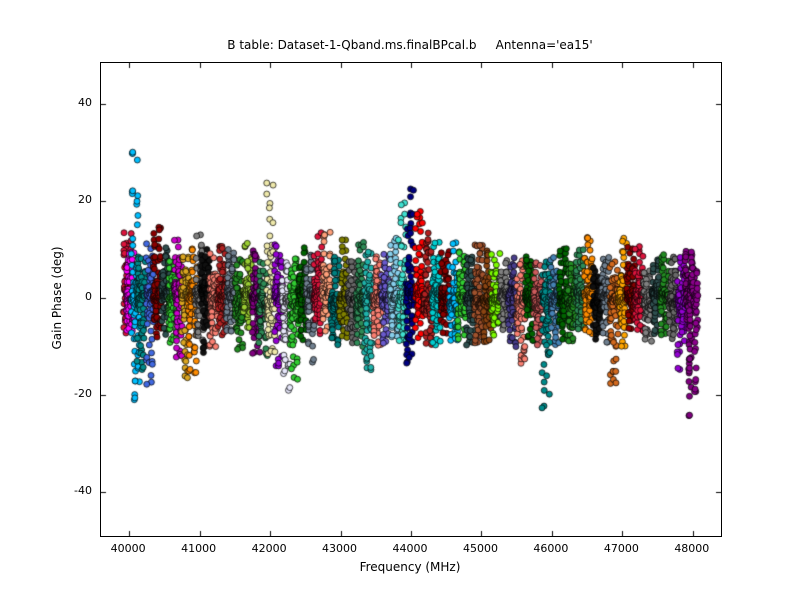 This screenshot has width=800, height=600. I want to click on y-tick-label: 40, so click(85, 102).